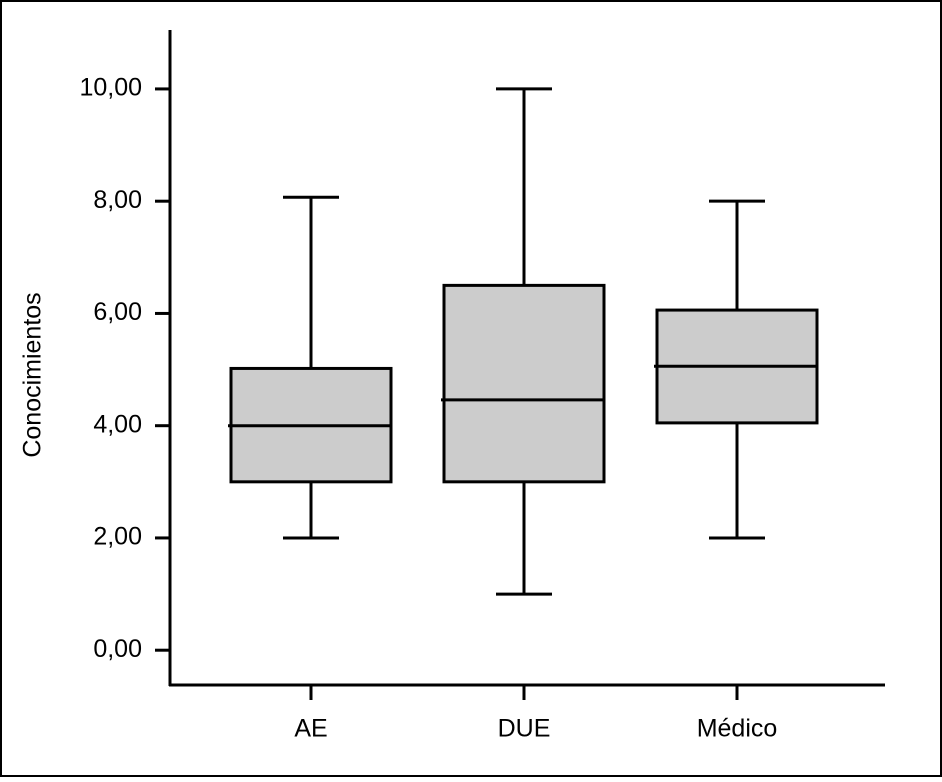 The width and height of the screenshot is (942, 782). I want to click on box, so click(524, 383).